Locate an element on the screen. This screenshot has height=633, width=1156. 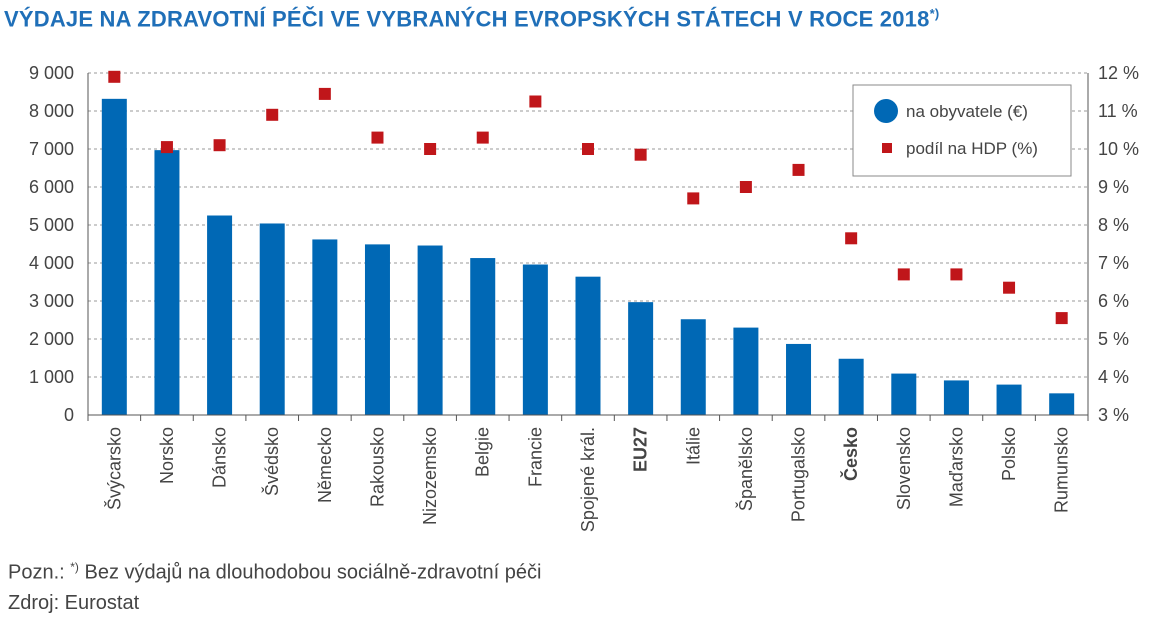
y-axis-right-labels: 3 % 4 % 5 % 6 % 7 % 8 % 9 % 10 % 11 % 12 % is located at coordinates (1118, 244).